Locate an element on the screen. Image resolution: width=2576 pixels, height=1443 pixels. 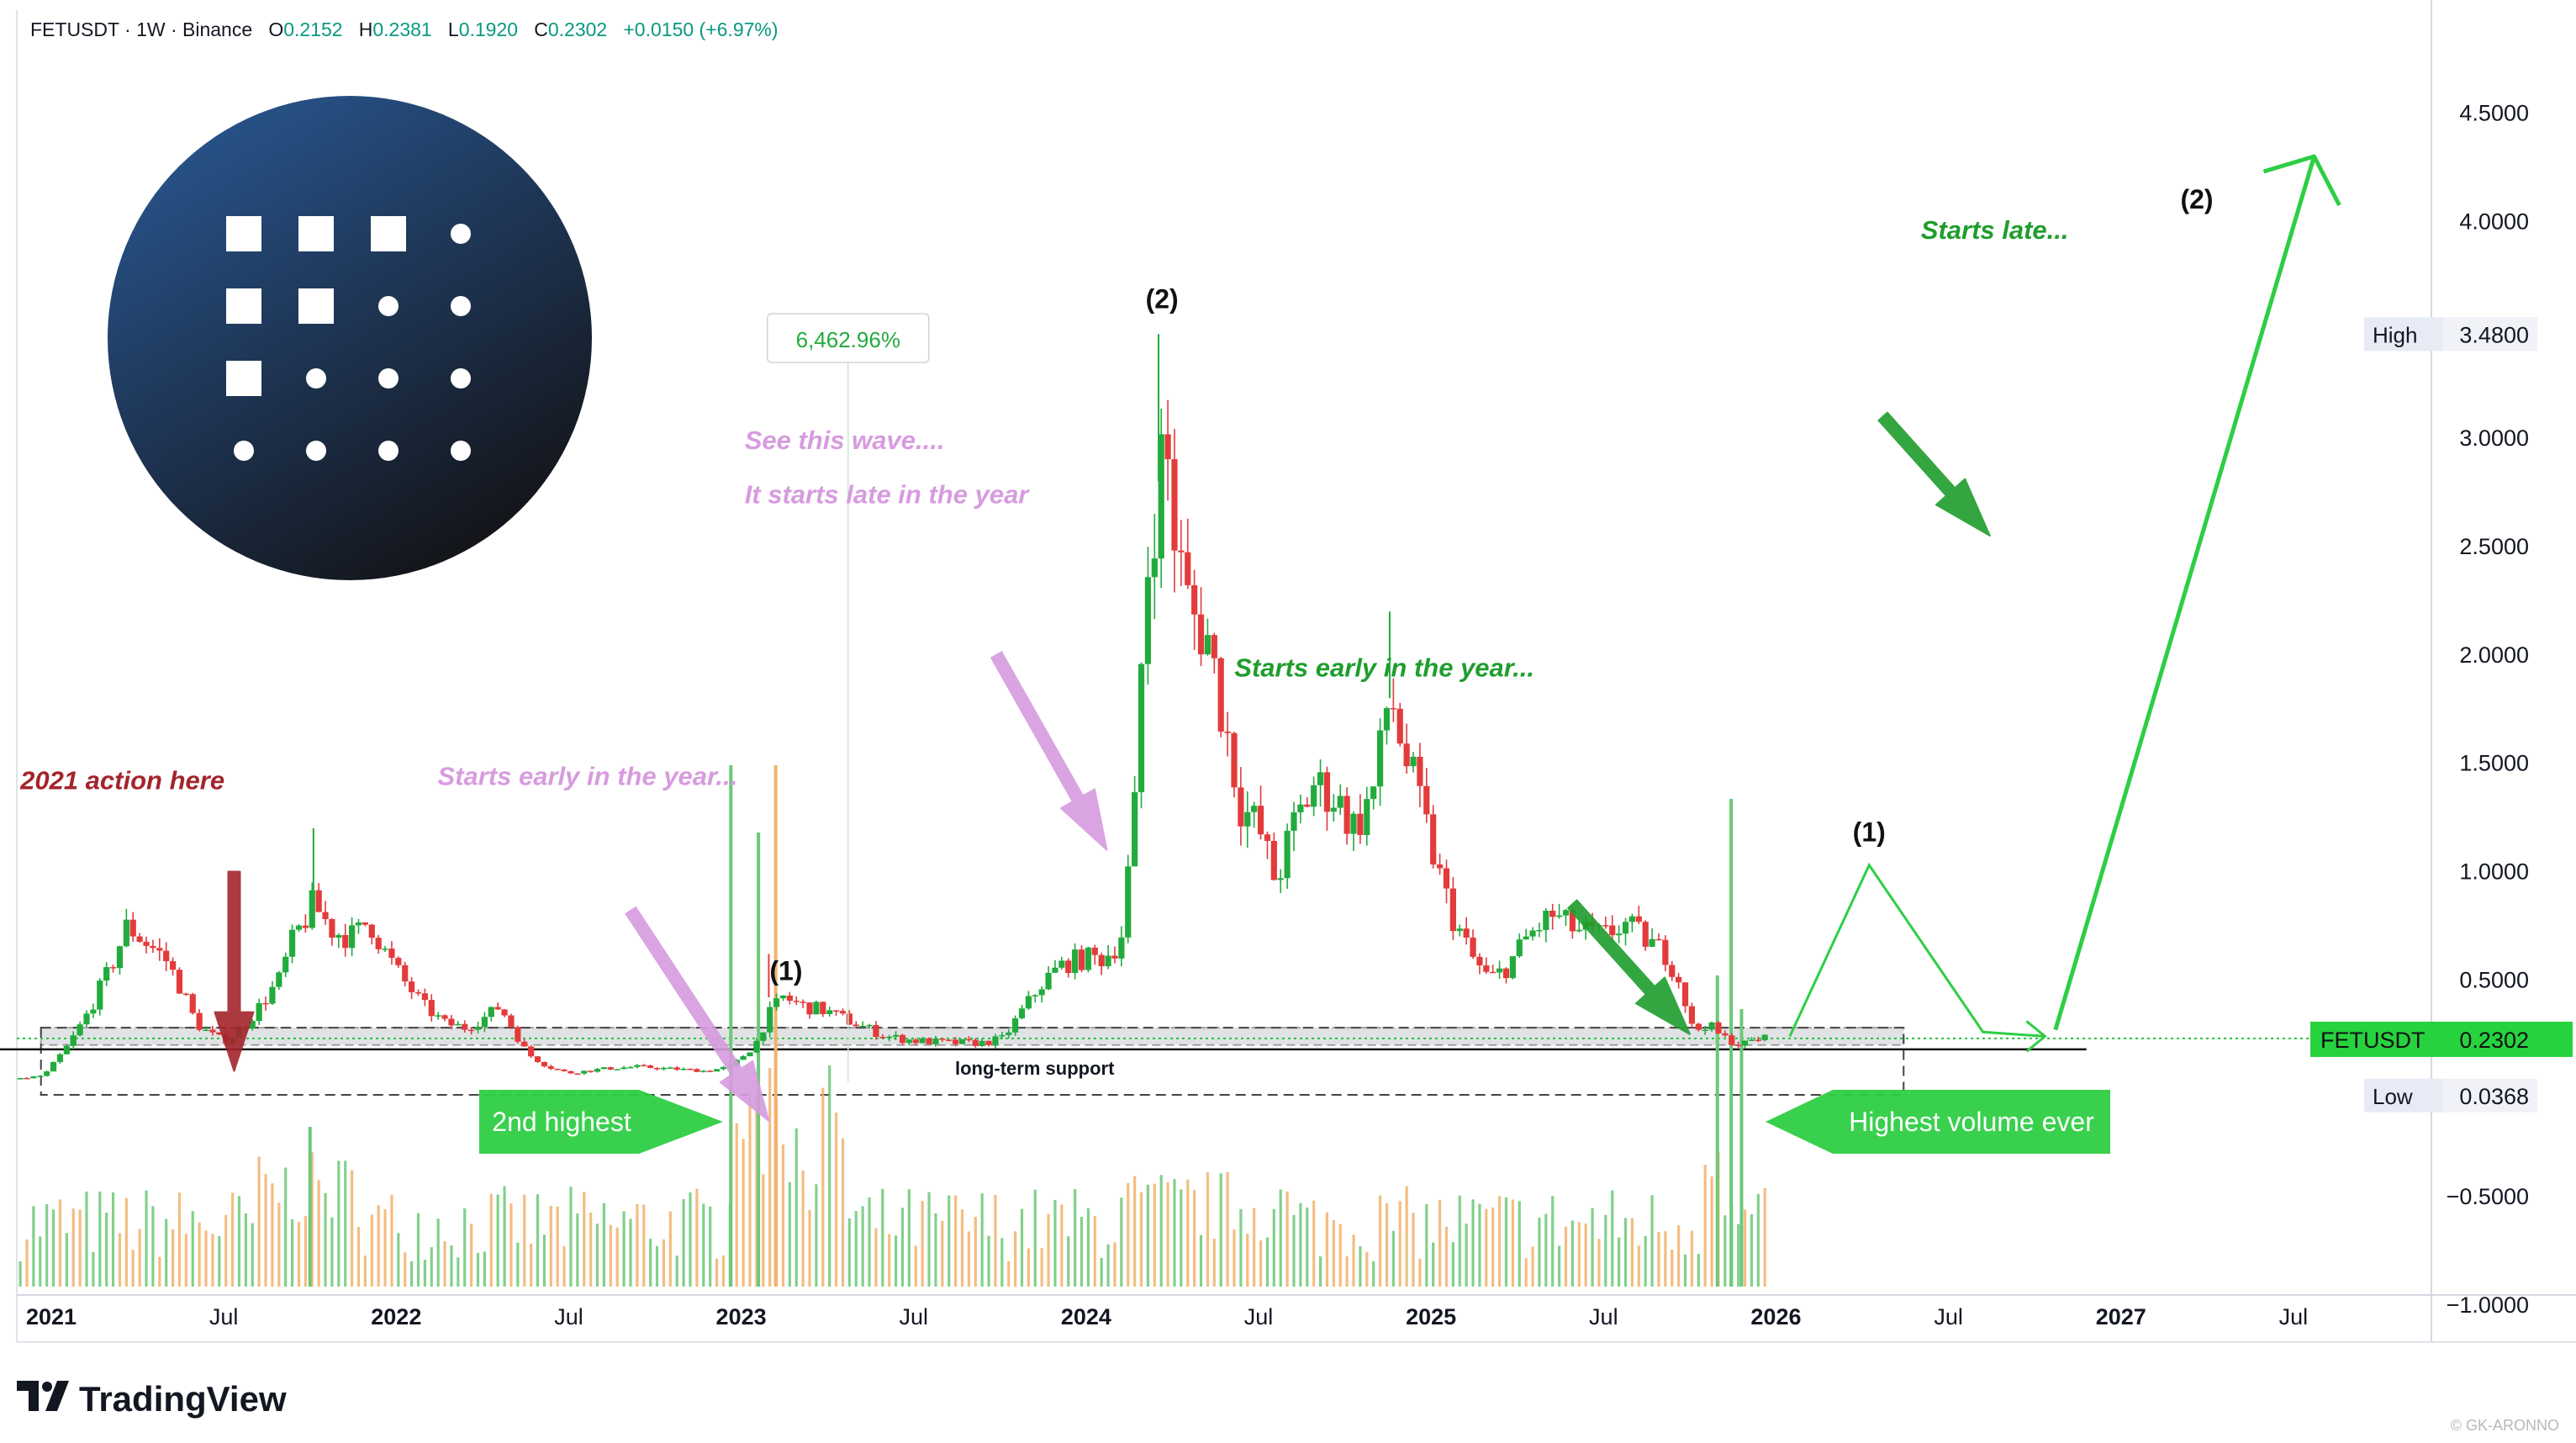
logo-dot is located at coordinates (461, 451).